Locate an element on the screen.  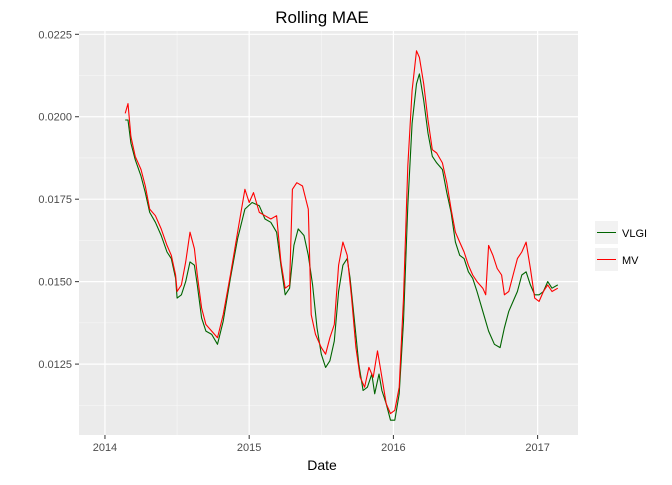
y-tick-label: 0.0150 is located at coordinates (55, 283).